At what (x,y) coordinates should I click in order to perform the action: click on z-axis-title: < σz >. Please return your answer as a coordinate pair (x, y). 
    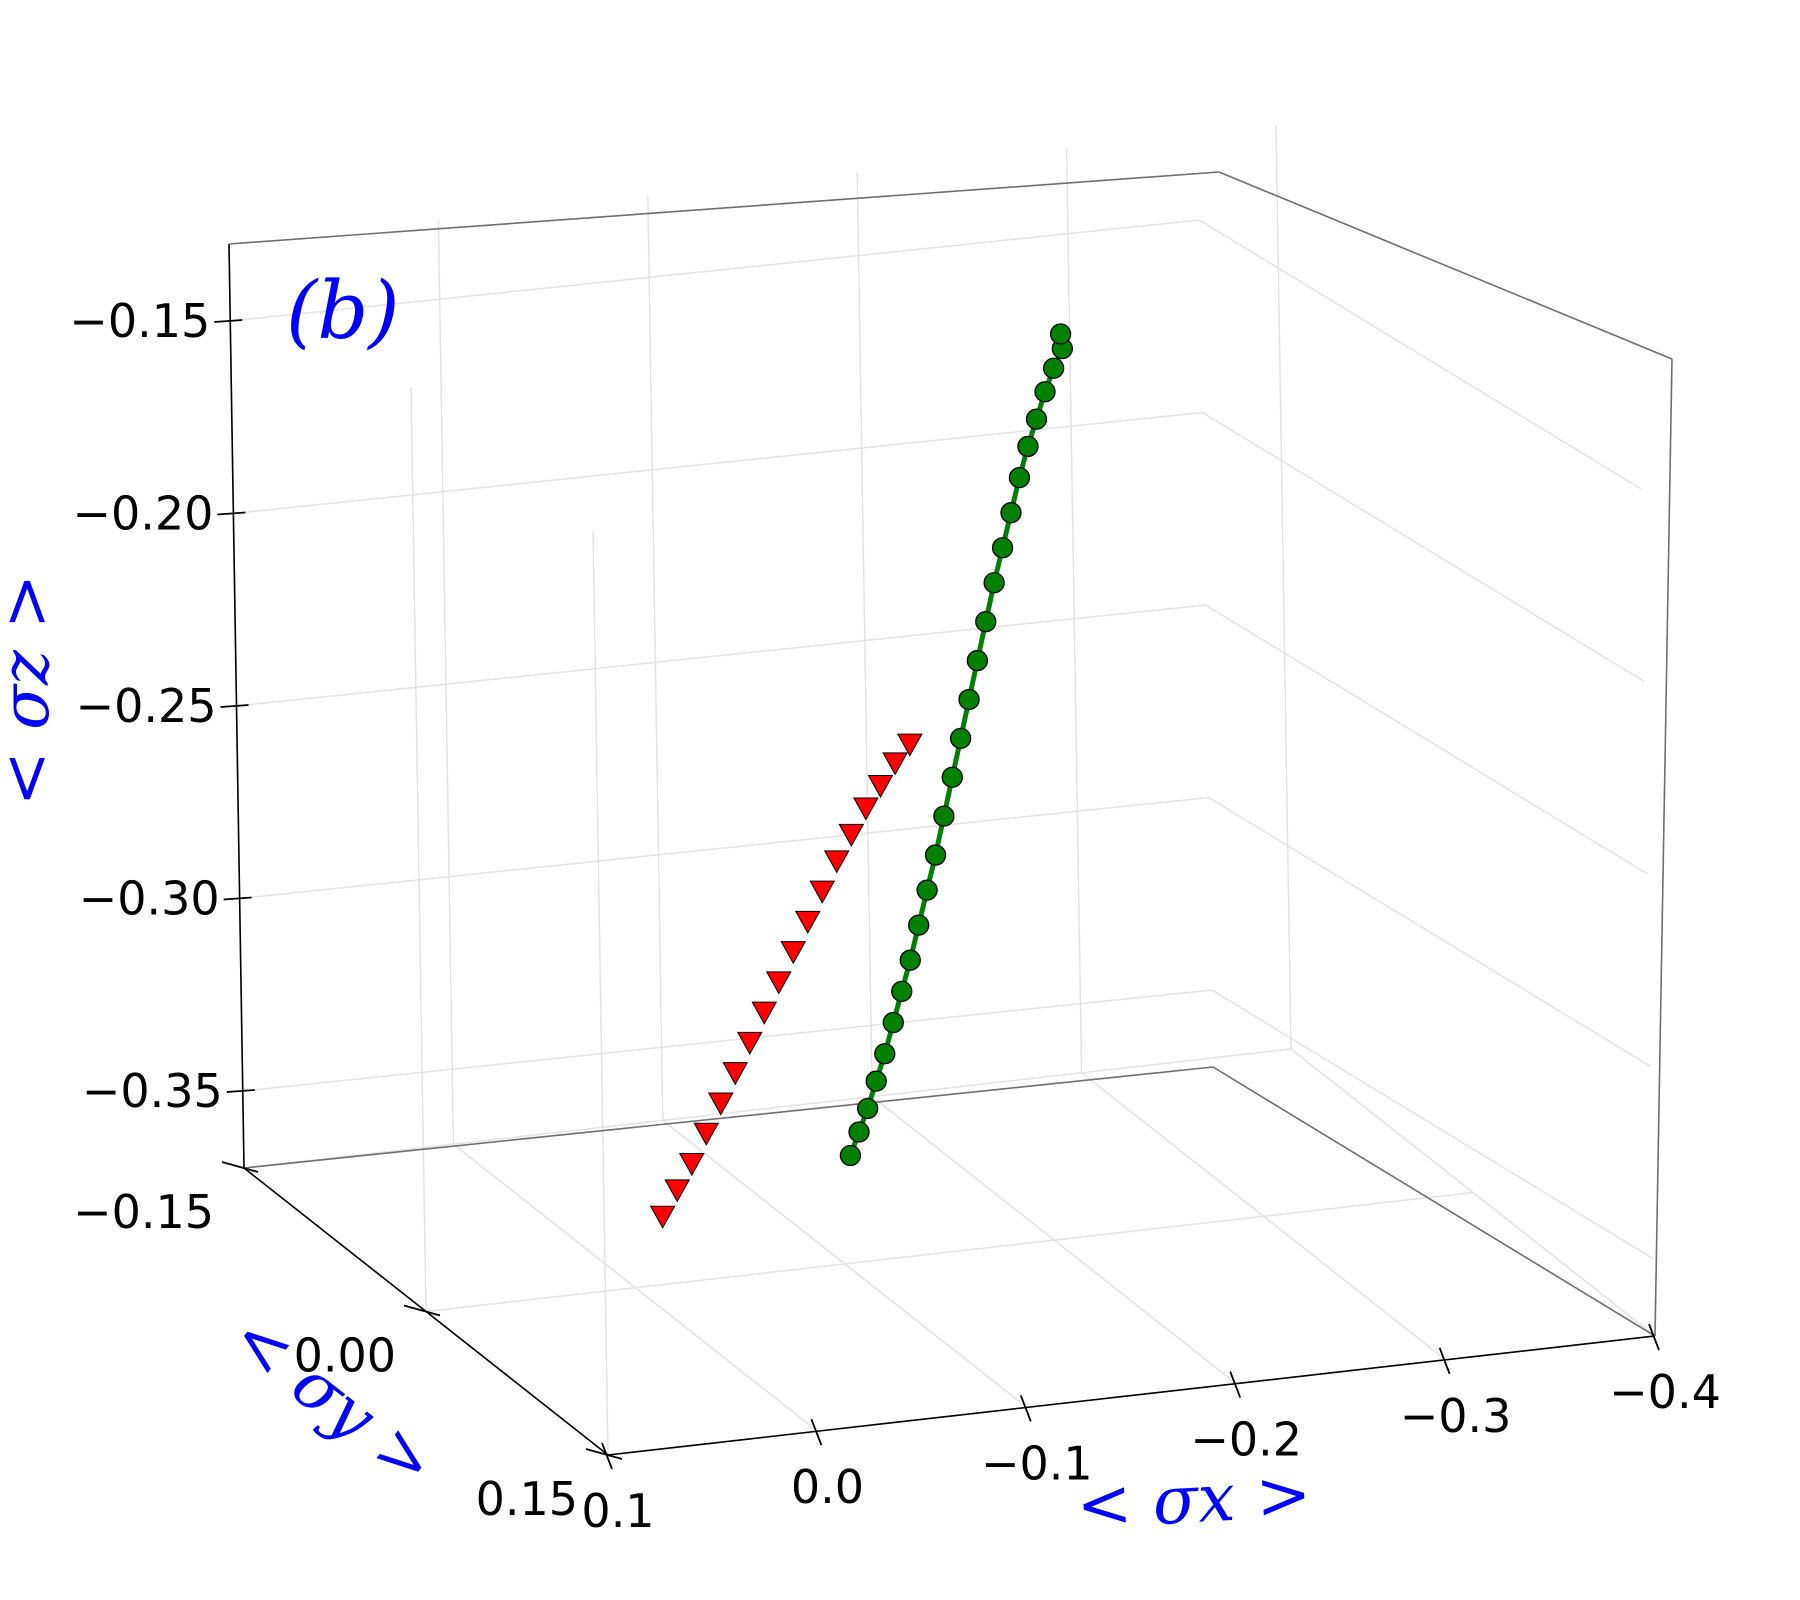
    Looking at the image, I should click on (32, 690).